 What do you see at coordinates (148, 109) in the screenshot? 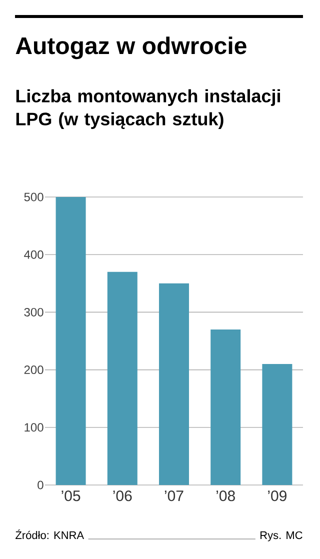
I see `chart-subtitle: Liczba montowanych instalacji LPG (w tysiącach sztuk)` at bounding box center [148, 109].